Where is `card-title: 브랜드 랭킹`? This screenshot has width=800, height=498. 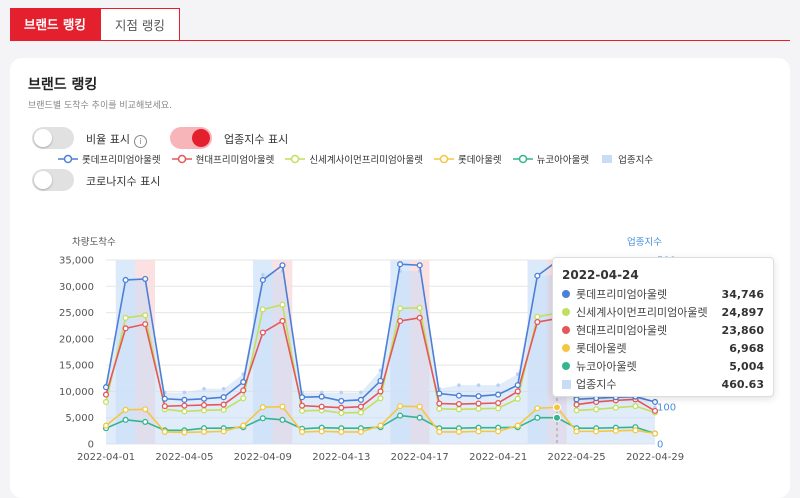 card-title: 브랜드 랭킹 is located at coordinates (63, 85).